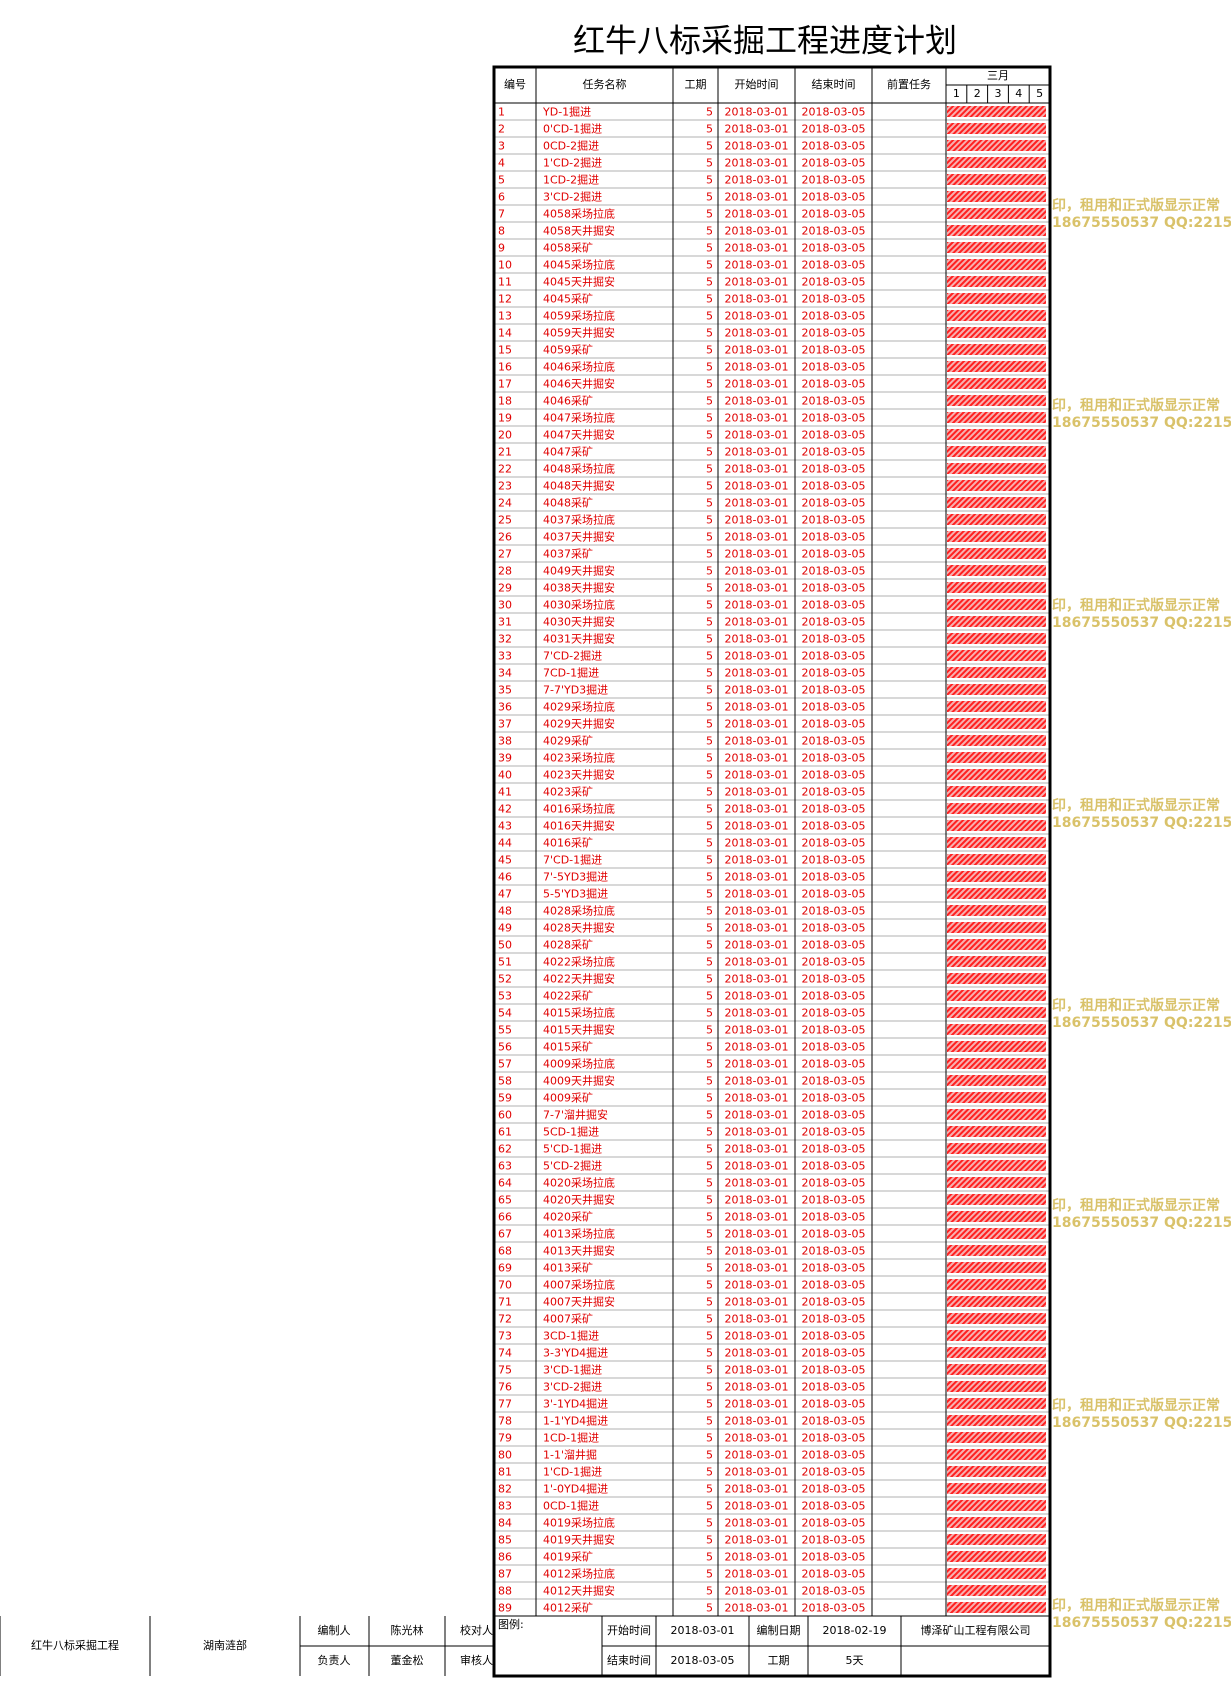 The width and height of the screenshot is (1231, 1702). Describe the element at coordinates (501, 231) in the screenshot. I see `row-id: 8` at that location.